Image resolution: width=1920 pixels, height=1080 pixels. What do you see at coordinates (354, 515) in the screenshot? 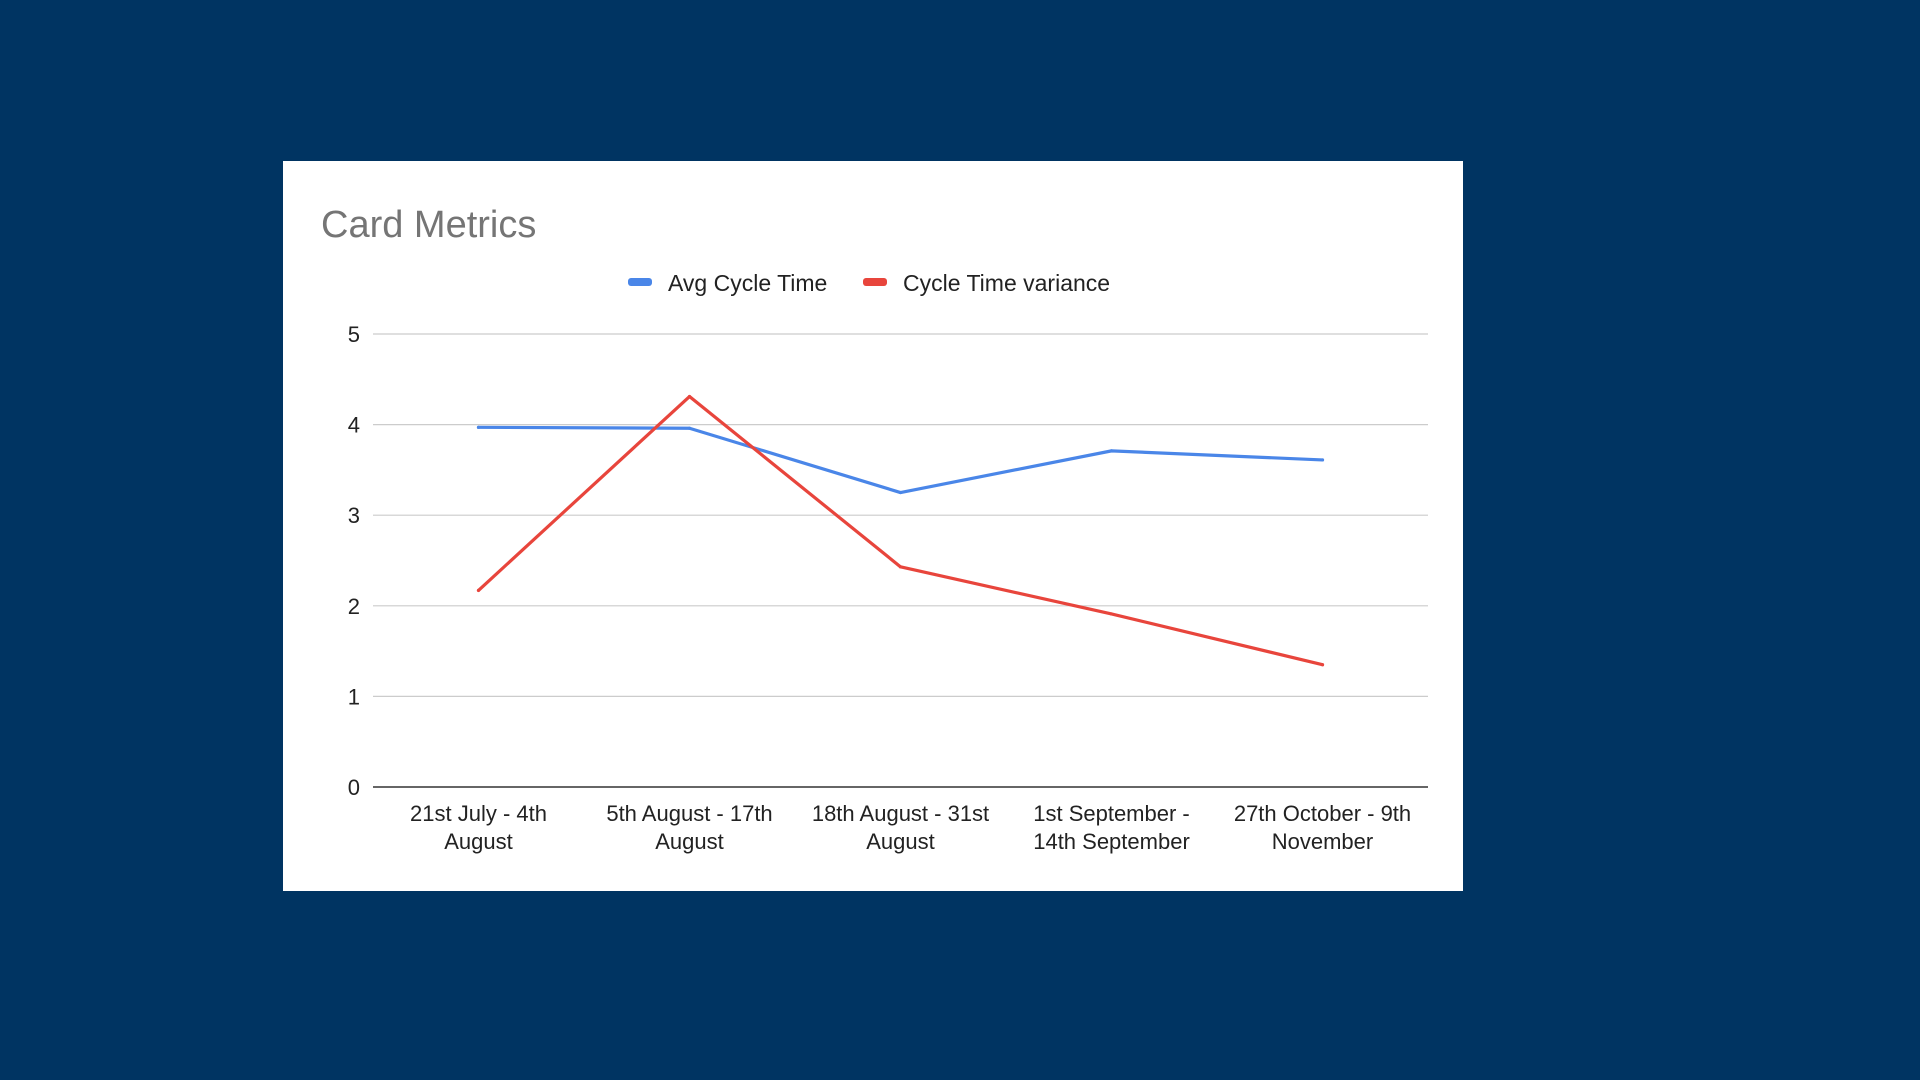
I see `y-tick-label: 3` at bounding box center [354, 515].